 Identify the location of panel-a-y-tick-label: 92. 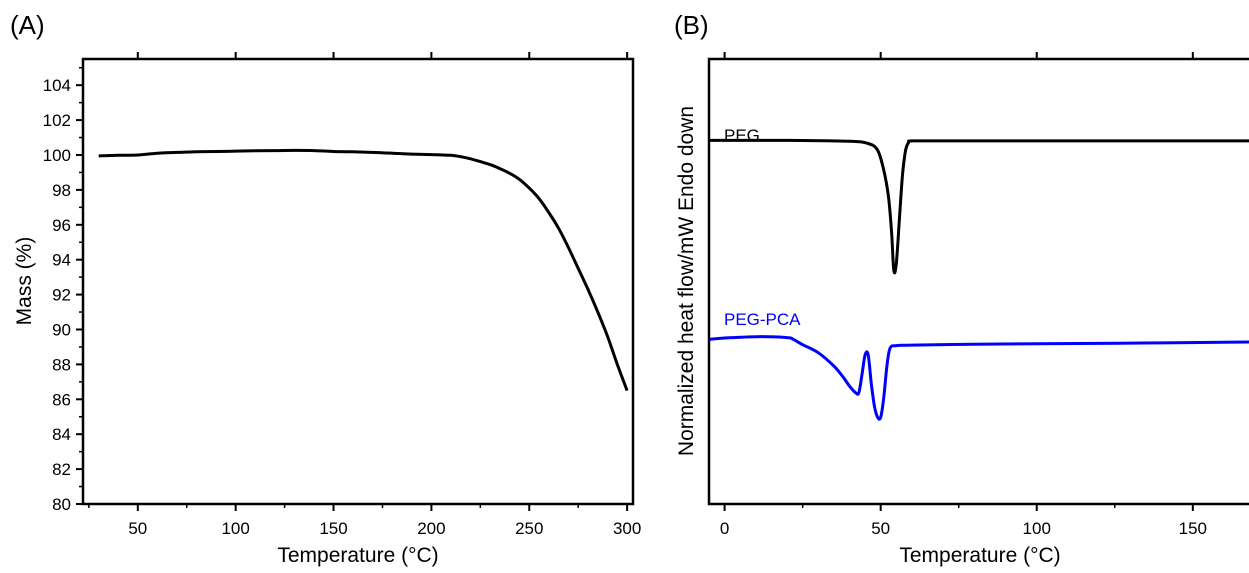
(61, 295).